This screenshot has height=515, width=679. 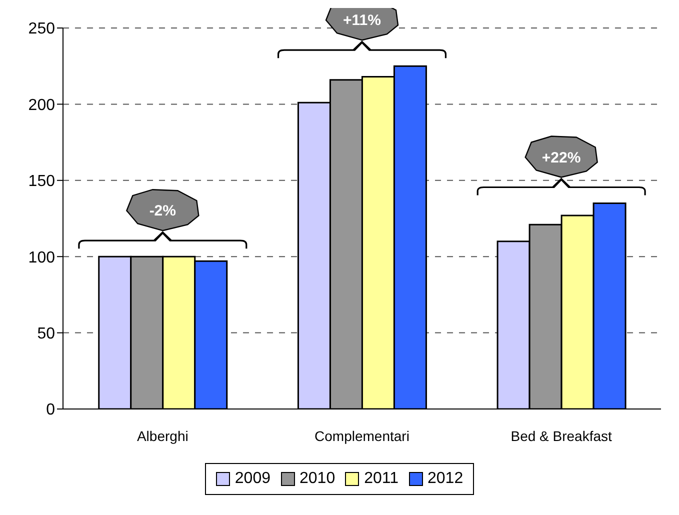 What do you see at coordinates (42, 181) in the screenshot?
I see `y-tick-label: 150` at bounding box center [42, 181].